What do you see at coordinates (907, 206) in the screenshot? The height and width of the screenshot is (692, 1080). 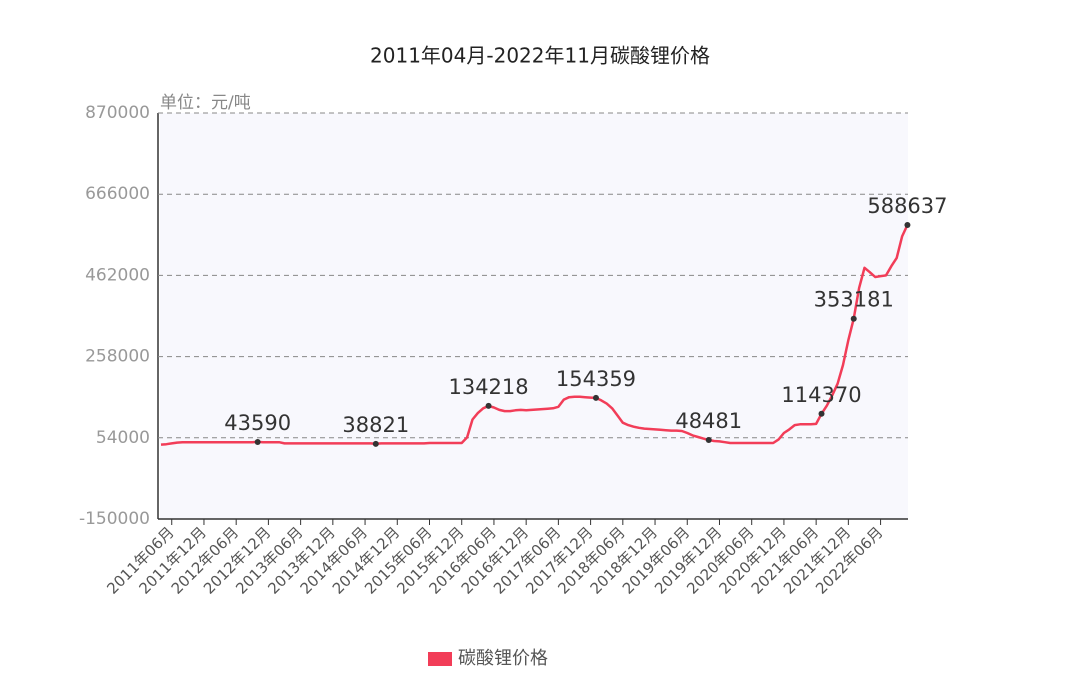 I see `data-label: 588637` at bounding box center [907, 206].